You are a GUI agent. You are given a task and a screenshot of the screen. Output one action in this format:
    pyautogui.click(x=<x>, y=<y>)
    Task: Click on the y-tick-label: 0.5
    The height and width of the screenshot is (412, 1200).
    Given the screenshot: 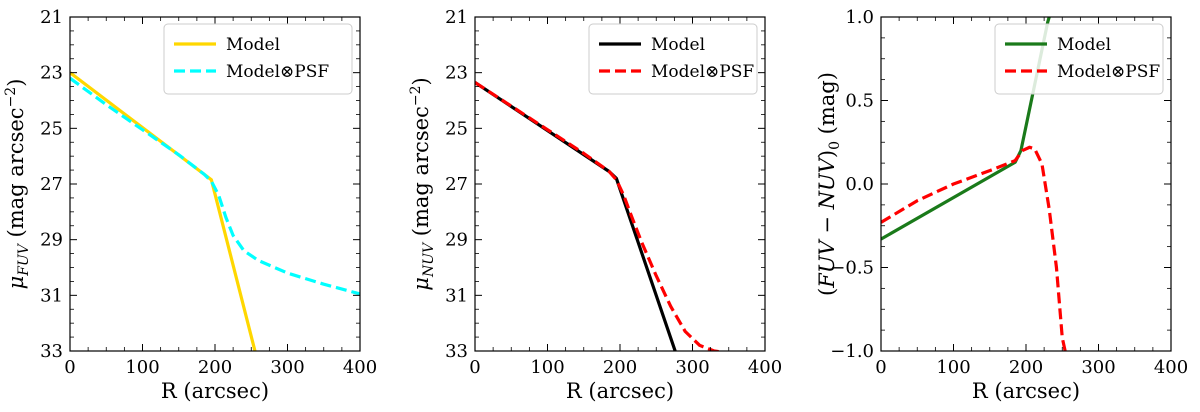 What is the action you would take?
    pyautogui.click(x=859, y=101)
    